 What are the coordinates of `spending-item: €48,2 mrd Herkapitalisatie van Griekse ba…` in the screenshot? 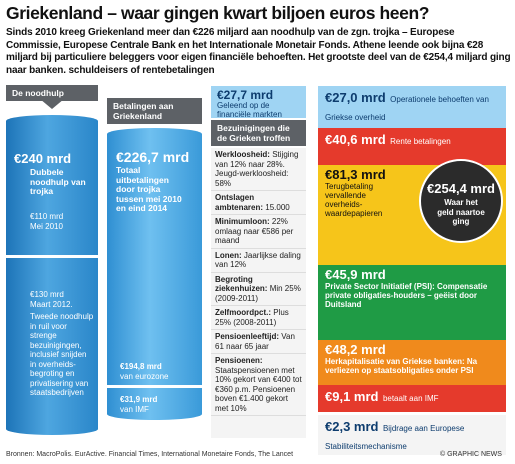 It's located at (412, 362).